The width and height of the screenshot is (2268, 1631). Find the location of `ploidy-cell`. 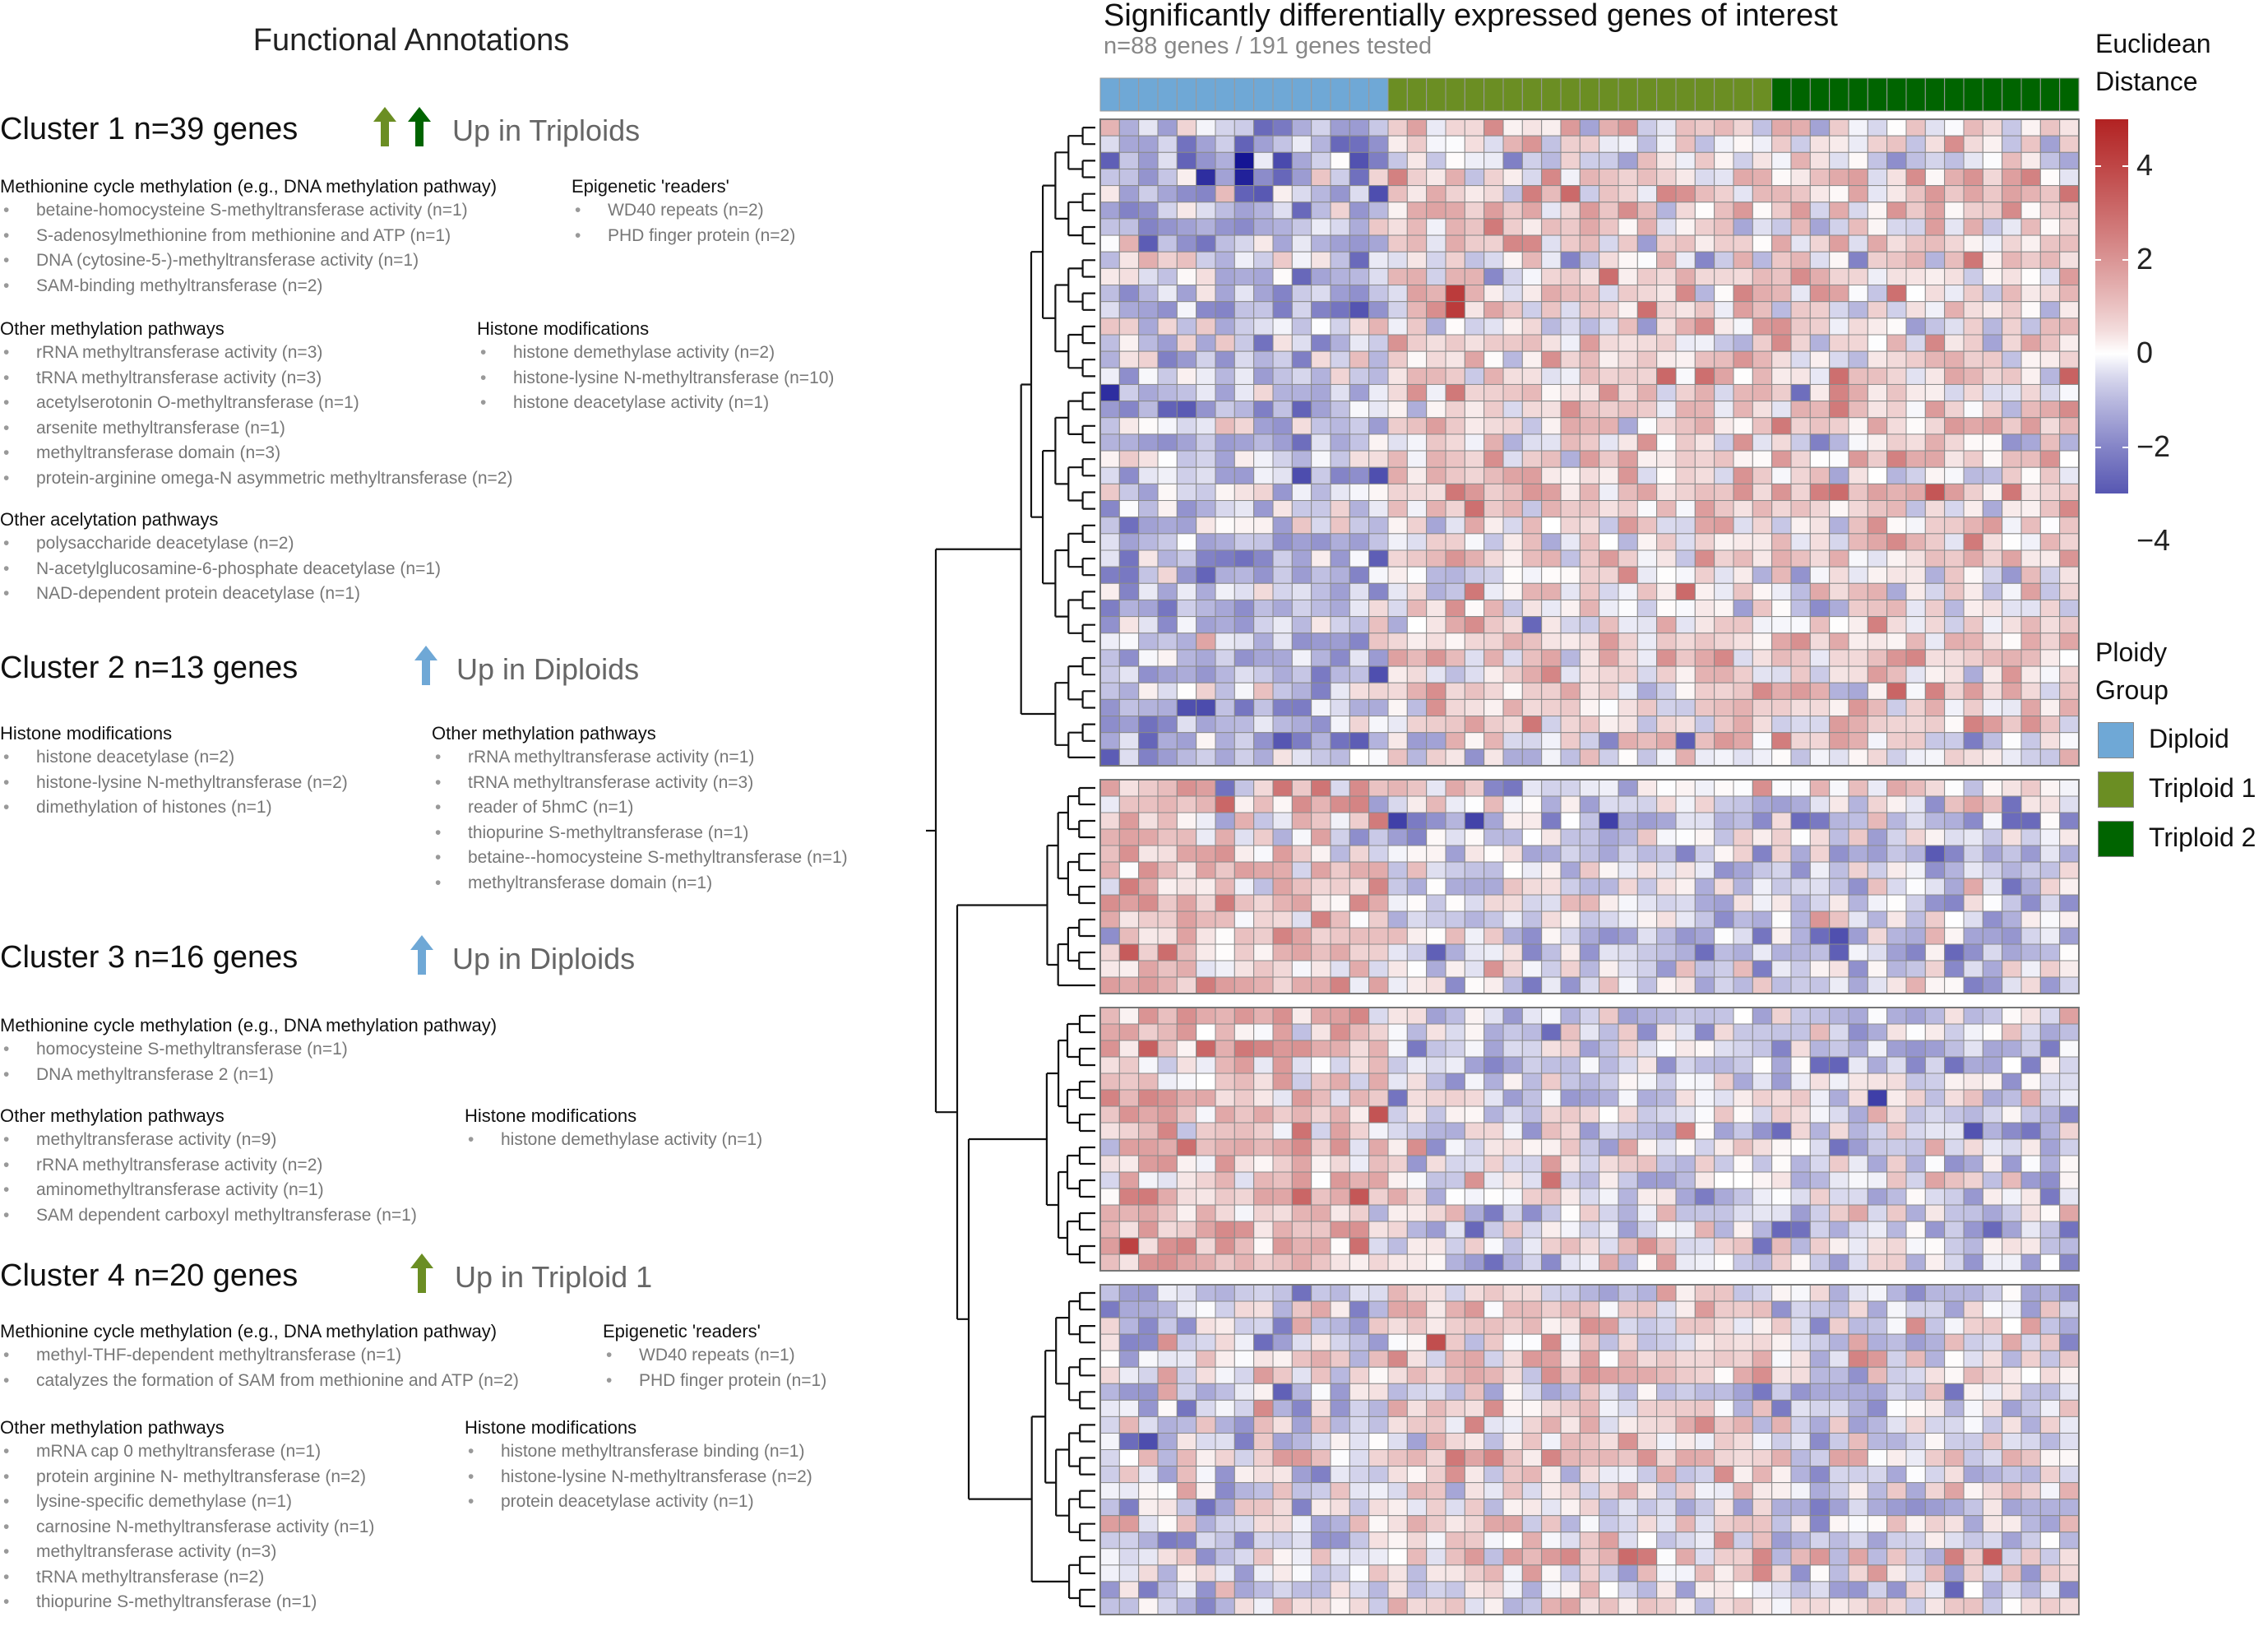

ploidy-cell is located at coordinates (1109, 95).